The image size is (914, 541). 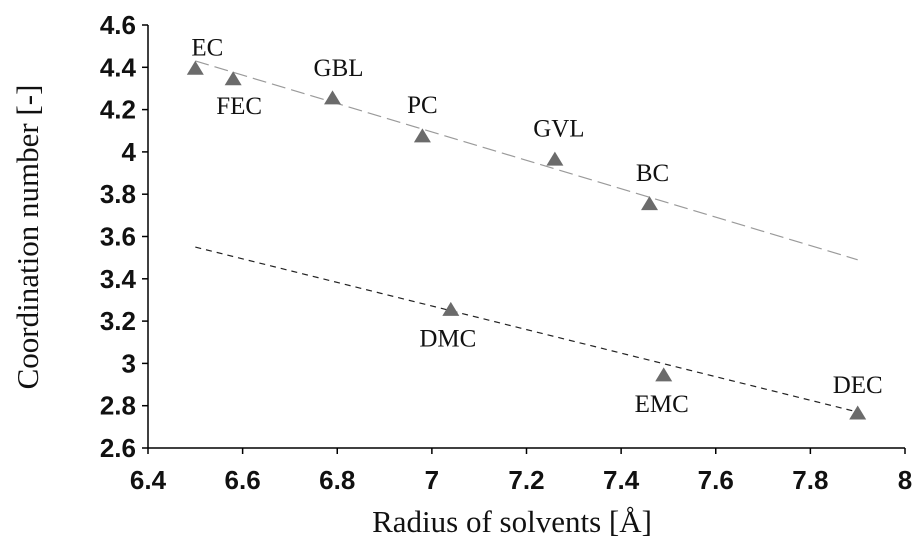 I want to click on x-tick-label: 6.6, so click(x=243, y=480).